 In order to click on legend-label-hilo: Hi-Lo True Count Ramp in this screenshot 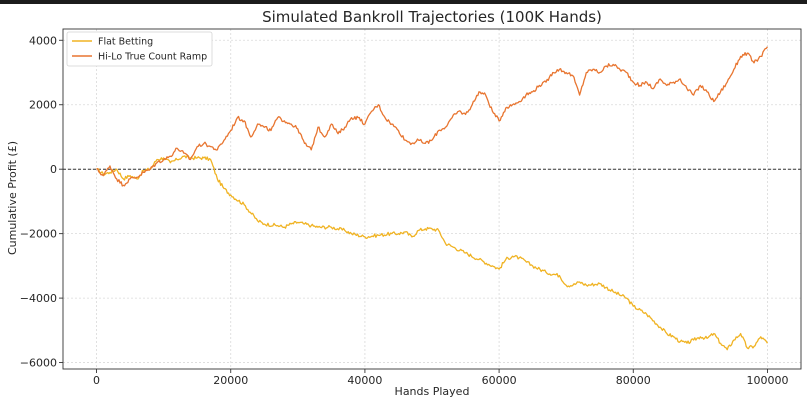, I will do `click(152, 57)`.